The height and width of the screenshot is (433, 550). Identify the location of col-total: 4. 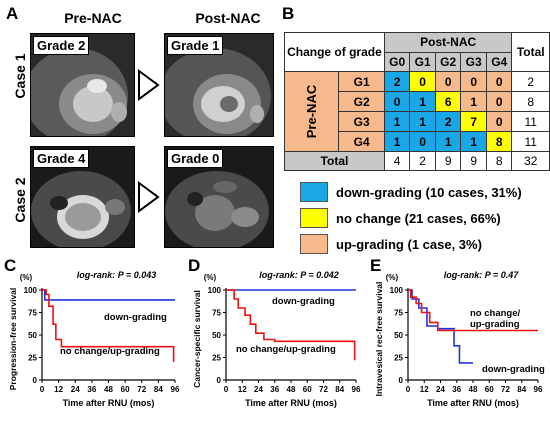
(397, 161).